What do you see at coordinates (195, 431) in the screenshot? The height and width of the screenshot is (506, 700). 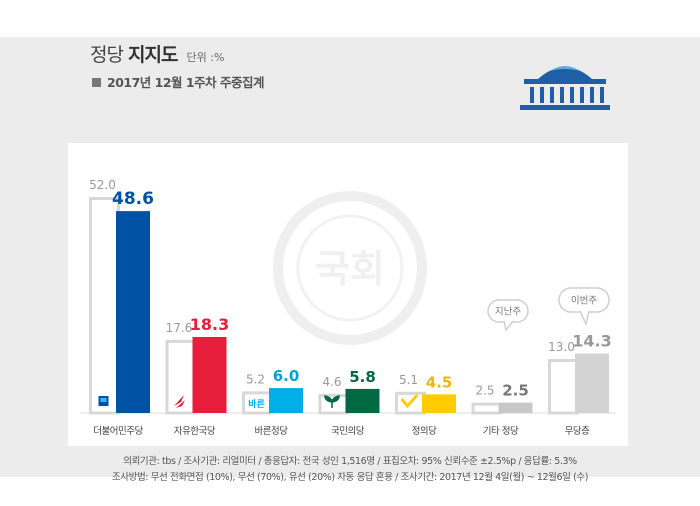 I see `category-label-1: 자유한국당` at bounding box center [195, 431].